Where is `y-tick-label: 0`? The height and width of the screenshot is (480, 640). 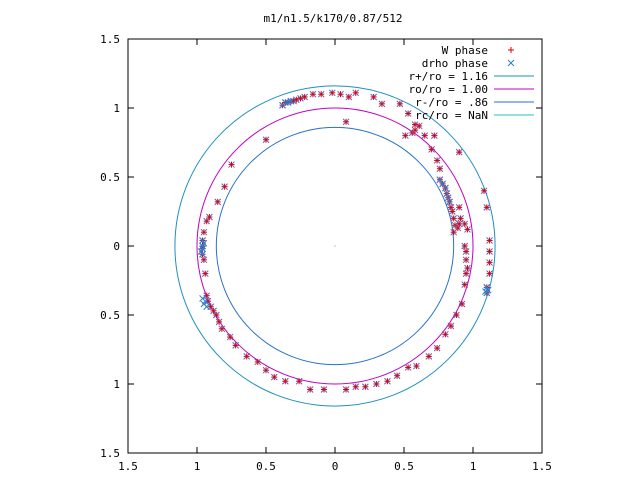 y-tick-label: 0 is located at coordinates (116, 246).